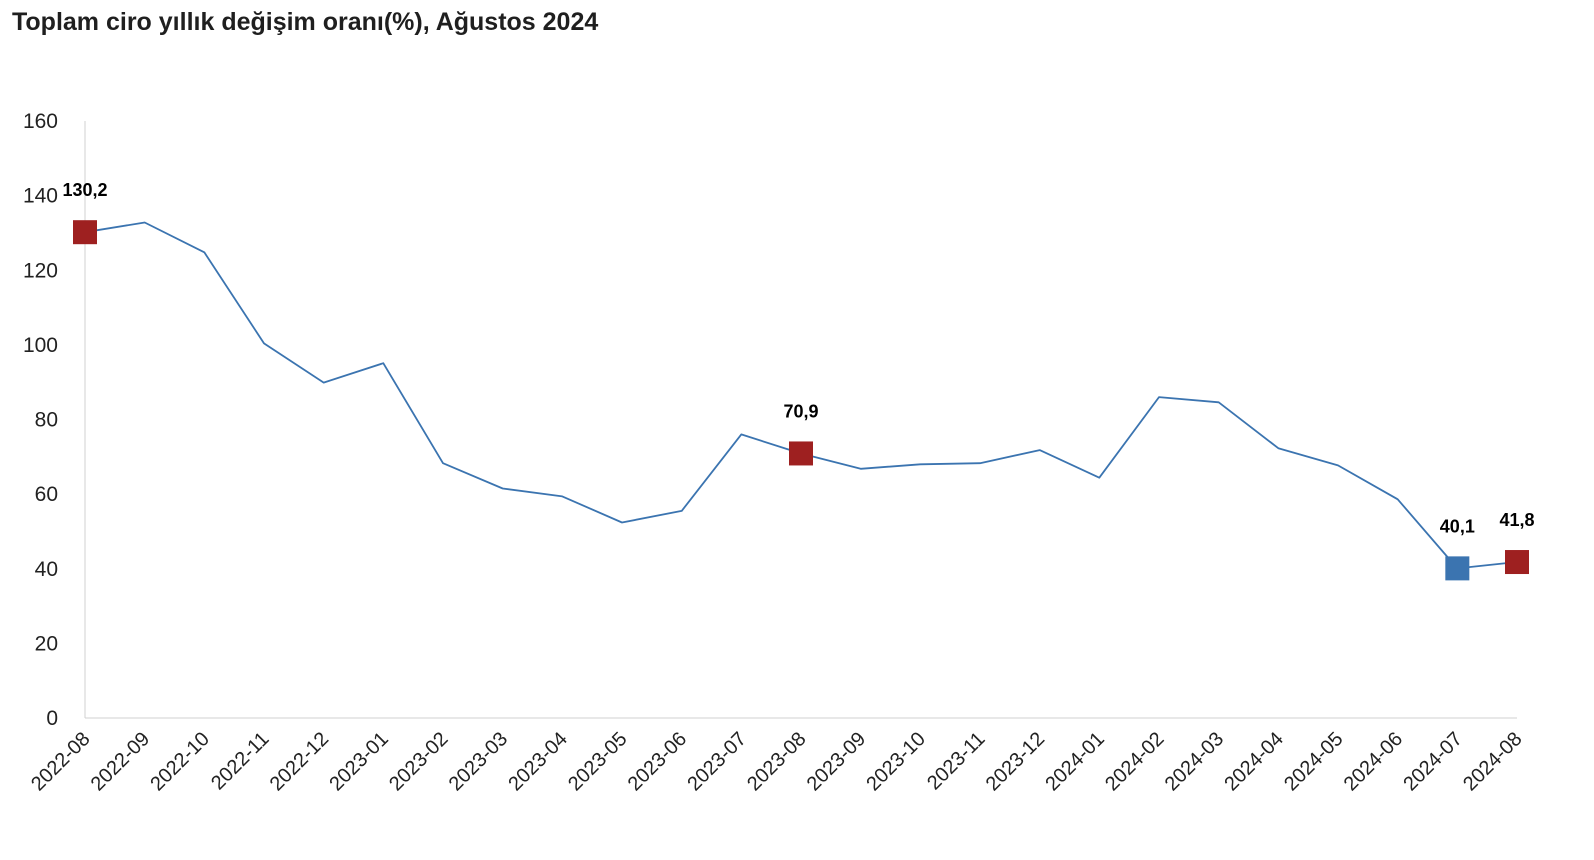  Describe the element at coordinates (1516, 520) in the screenshot. I see `data-label: 41,8` at that location.